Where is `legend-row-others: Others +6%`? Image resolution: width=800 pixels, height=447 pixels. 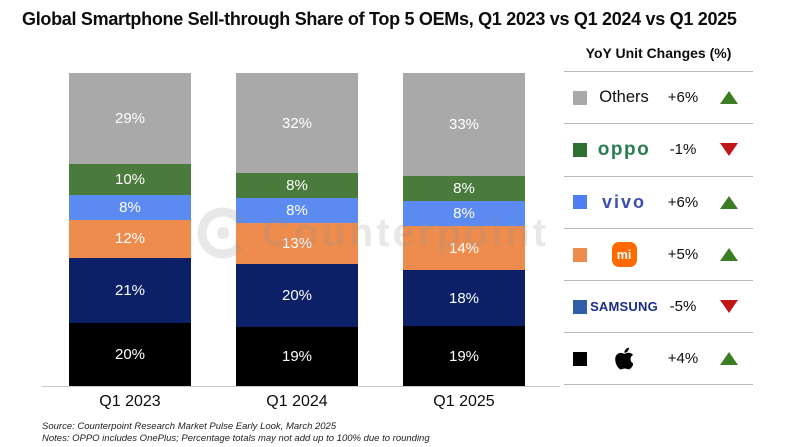 legend-row-others: Others +6% is located at coordinates (658, 97).